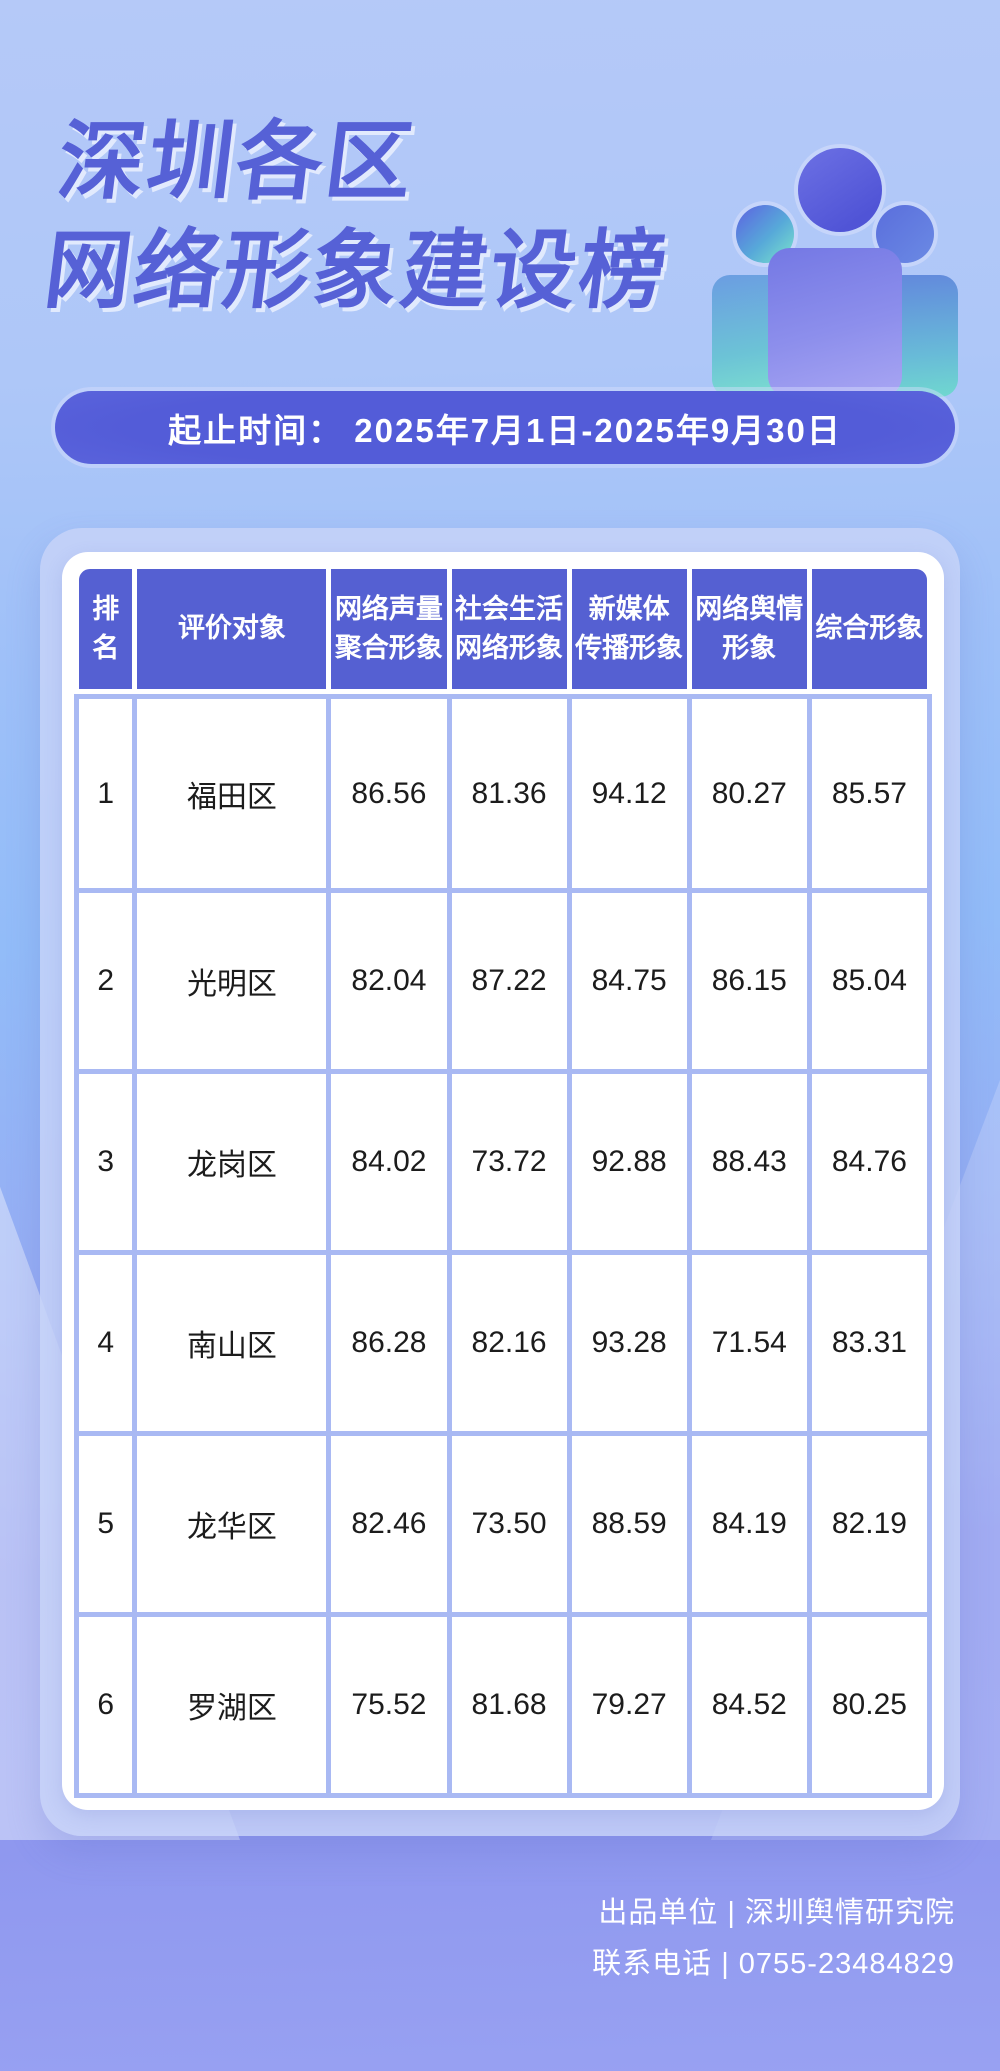 This screenshot has width=1000, height=2071. What do you see at coordinates (106, 1707) in the screenshot?
I see `rank-cell: 6` at bounding box center [106, 1707].